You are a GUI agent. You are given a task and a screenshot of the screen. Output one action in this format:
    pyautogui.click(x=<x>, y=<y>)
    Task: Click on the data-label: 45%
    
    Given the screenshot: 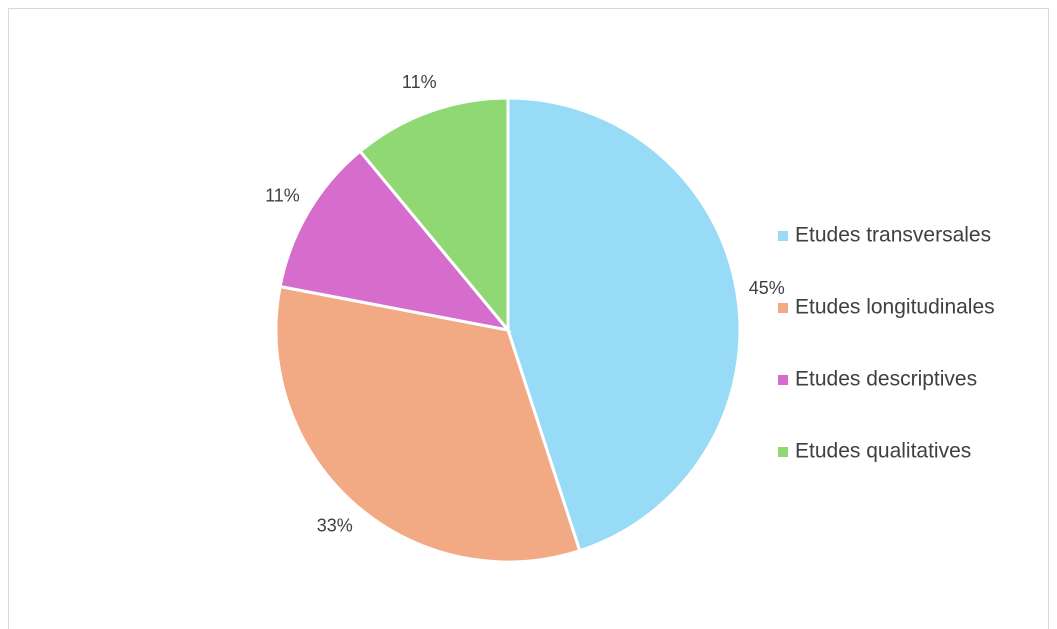 What is the action you would take?
    pyautogui.click(x=767, y=288)
    